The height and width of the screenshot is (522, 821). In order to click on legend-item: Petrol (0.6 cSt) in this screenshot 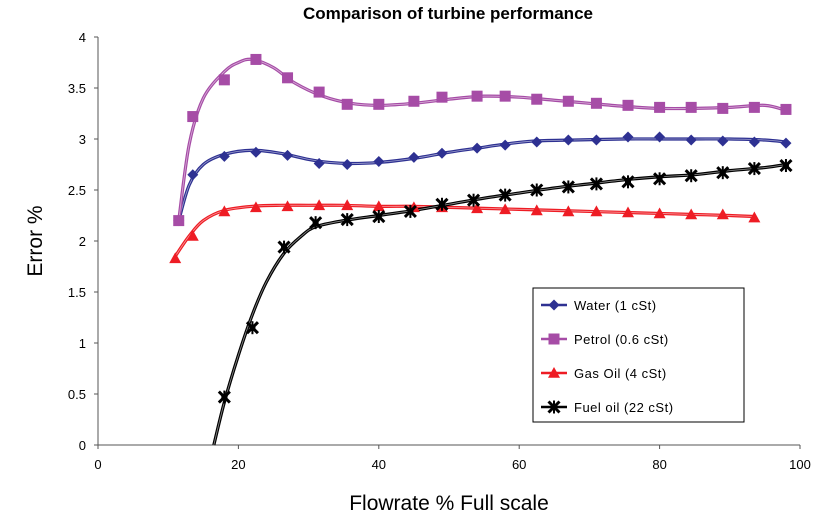, I will do `click(604, 339)`.